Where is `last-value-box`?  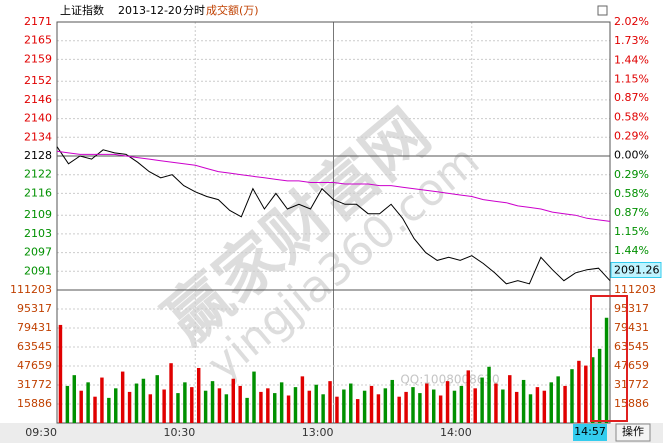 last-value-box is located at coordinates (636, 269).